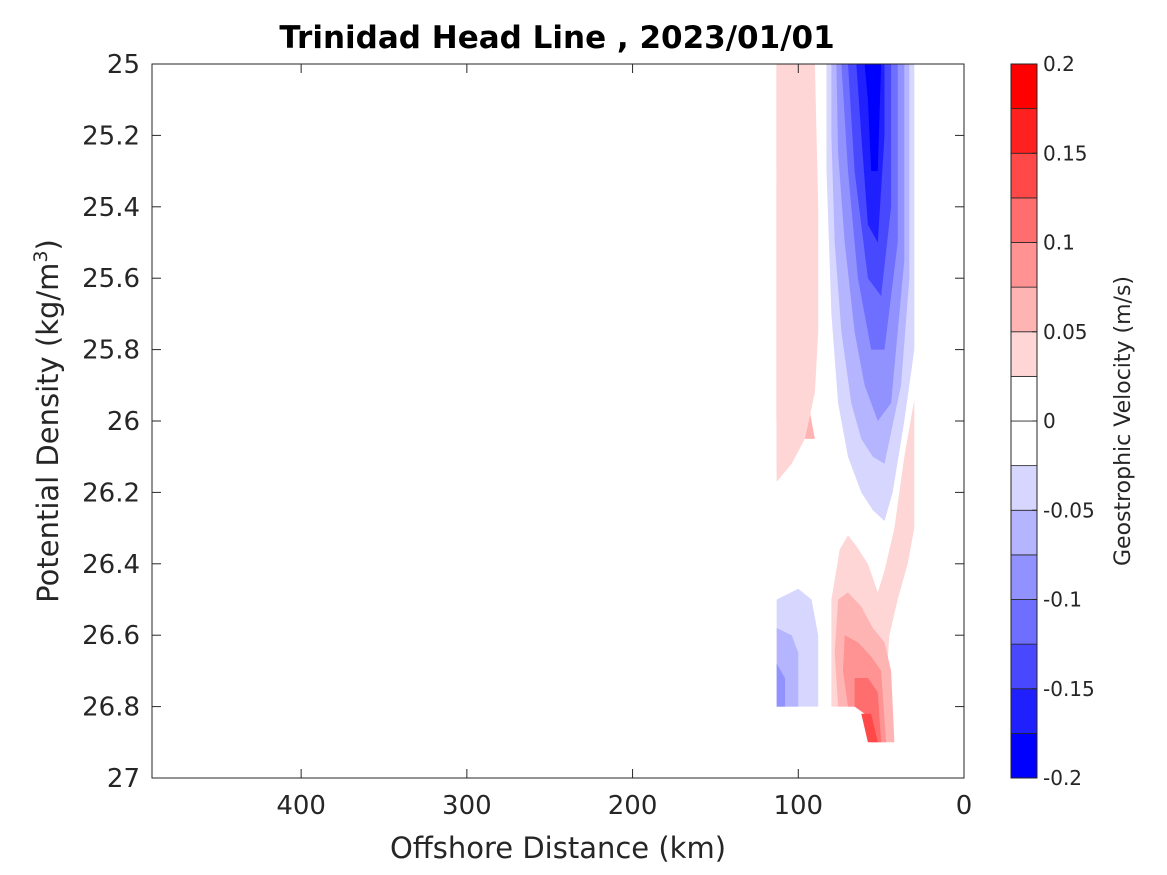 This screenshot has width=1167, height=875. What do you see at coordinates (111, 493) in the screenshot?
I see `y-tick-label: 26.2` at bounding box center [111, 493].